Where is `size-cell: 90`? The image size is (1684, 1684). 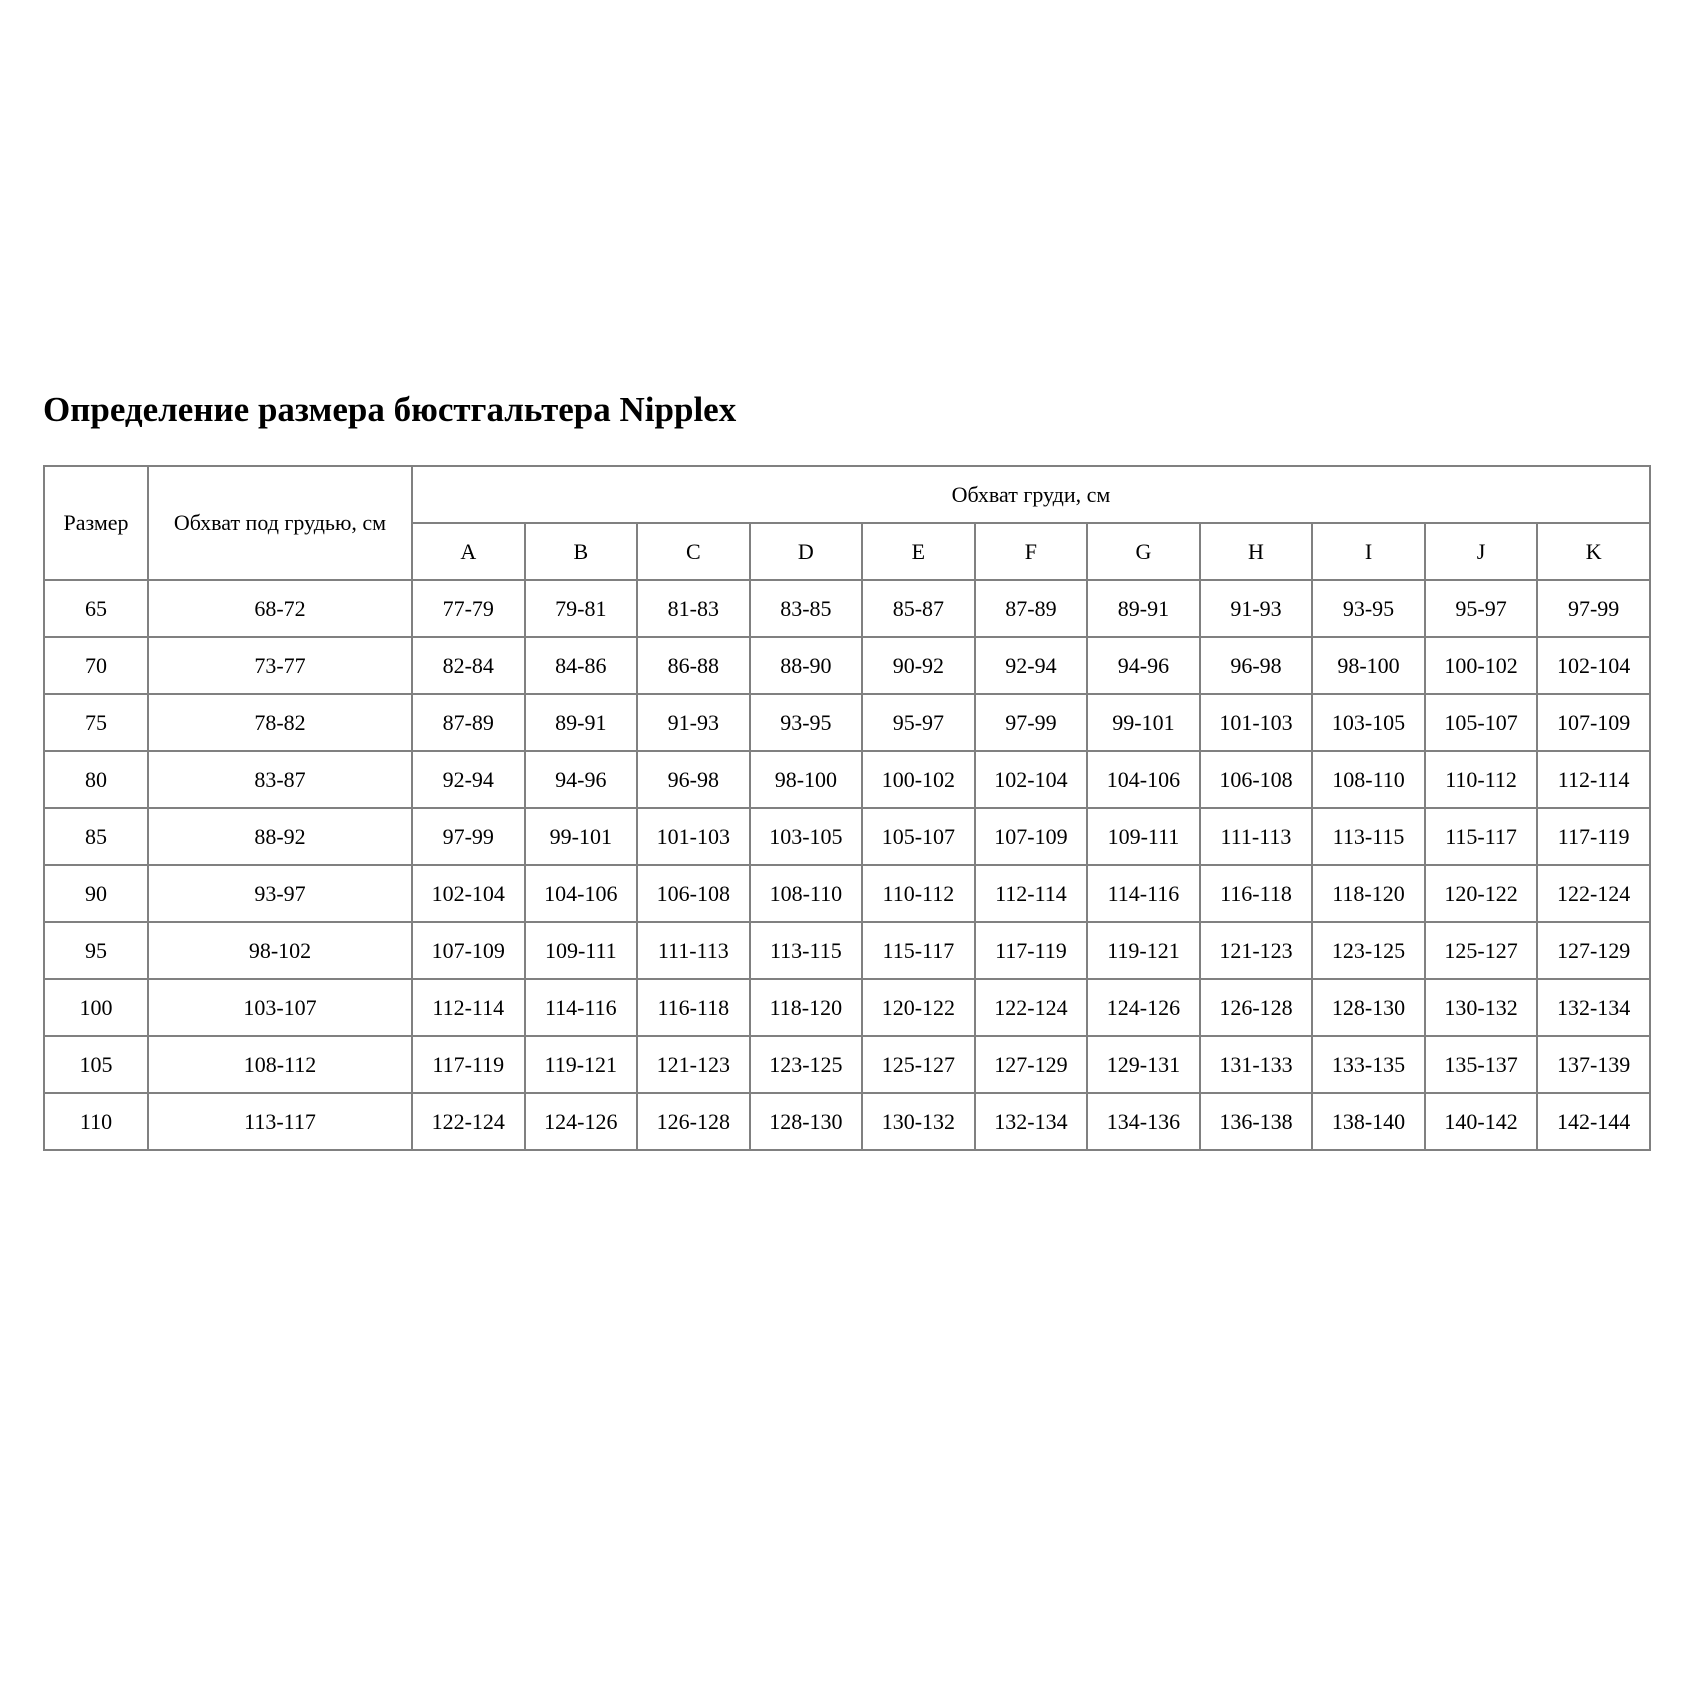 size-cell: 90 is located at coordinates (96, 893).